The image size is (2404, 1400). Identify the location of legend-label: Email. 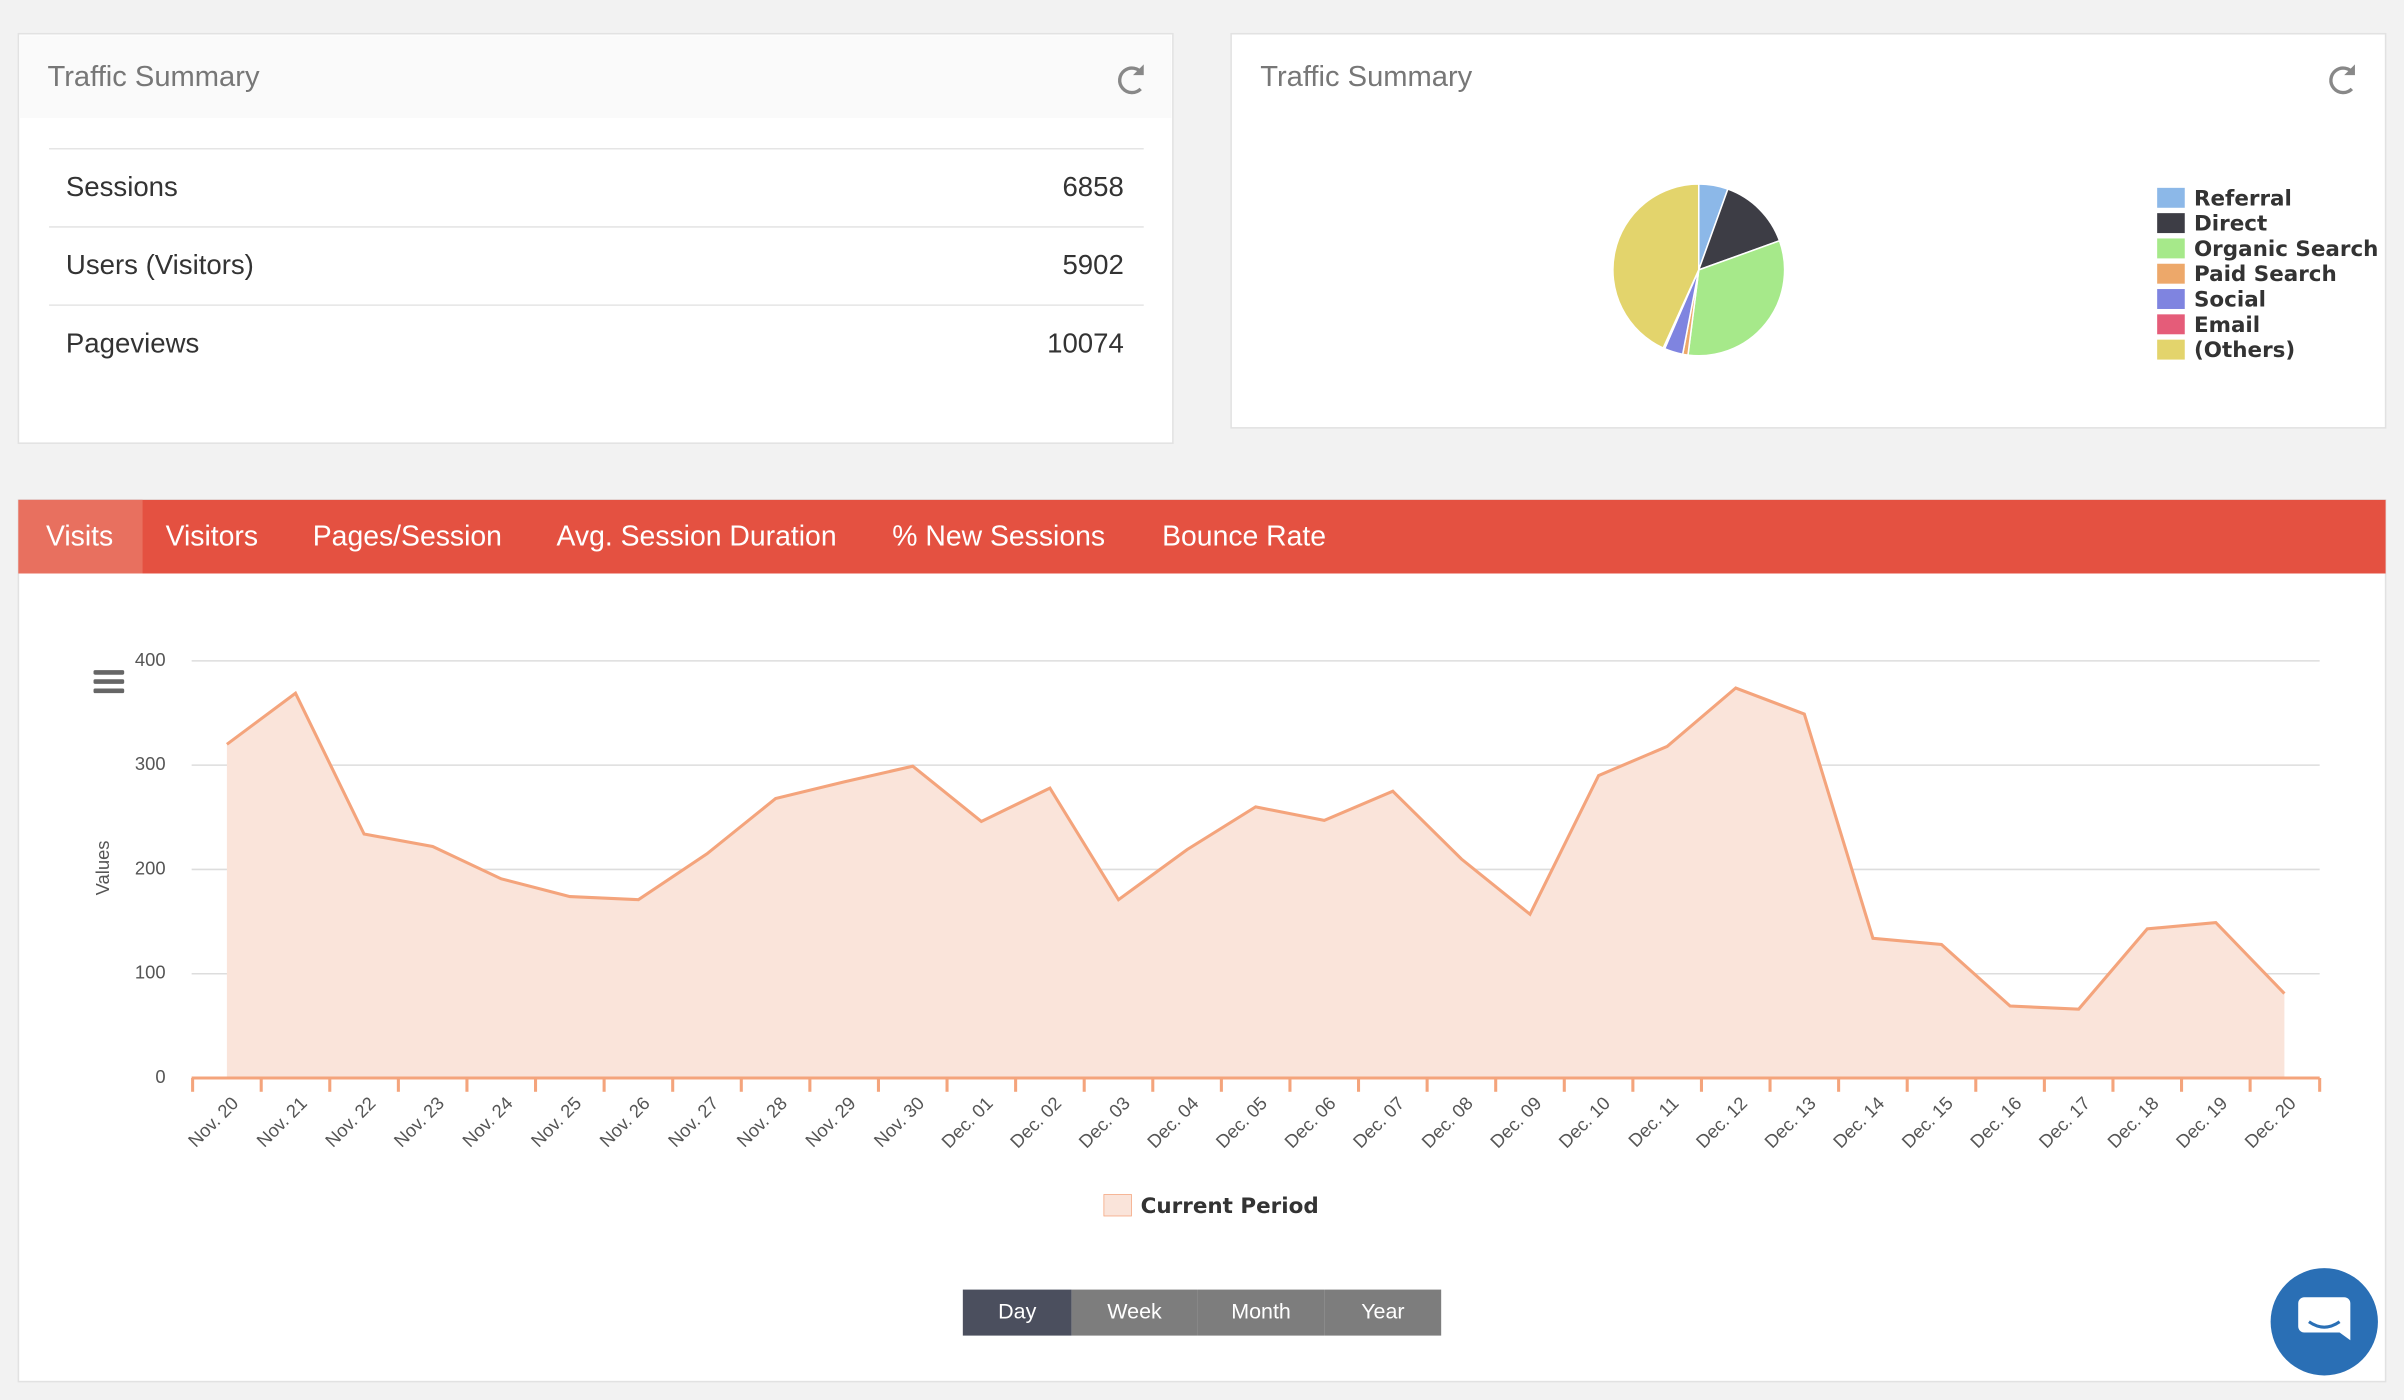
(2227, 325).